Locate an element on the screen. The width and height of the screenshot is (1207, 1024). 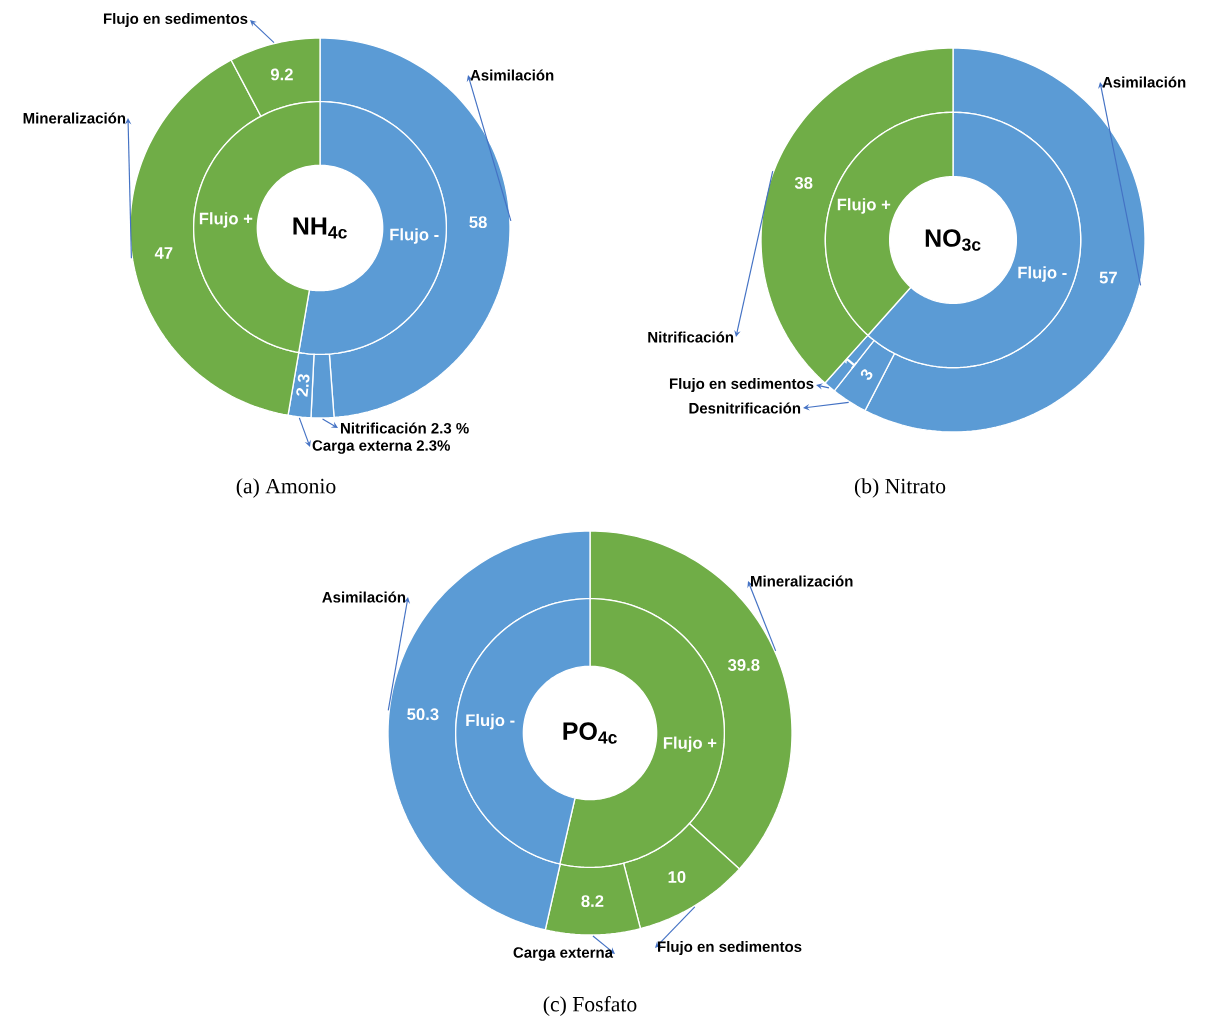
data-label: 8.2 is located at coordinates (592, 901).